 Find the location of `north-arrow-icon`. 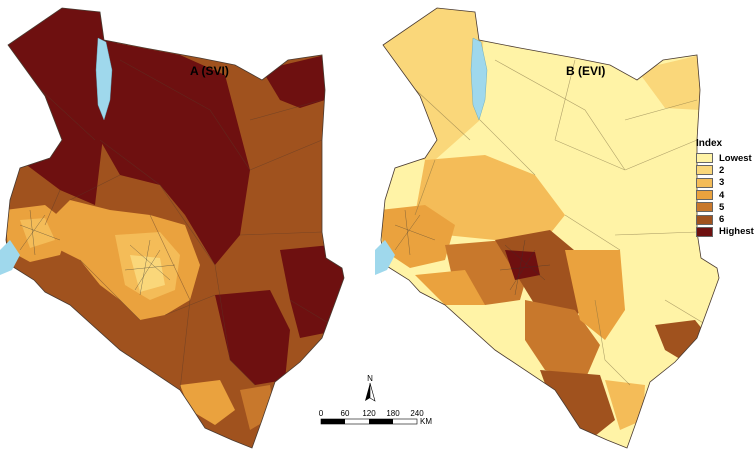

north-arrow-icon is located at coordinates (370, 392).